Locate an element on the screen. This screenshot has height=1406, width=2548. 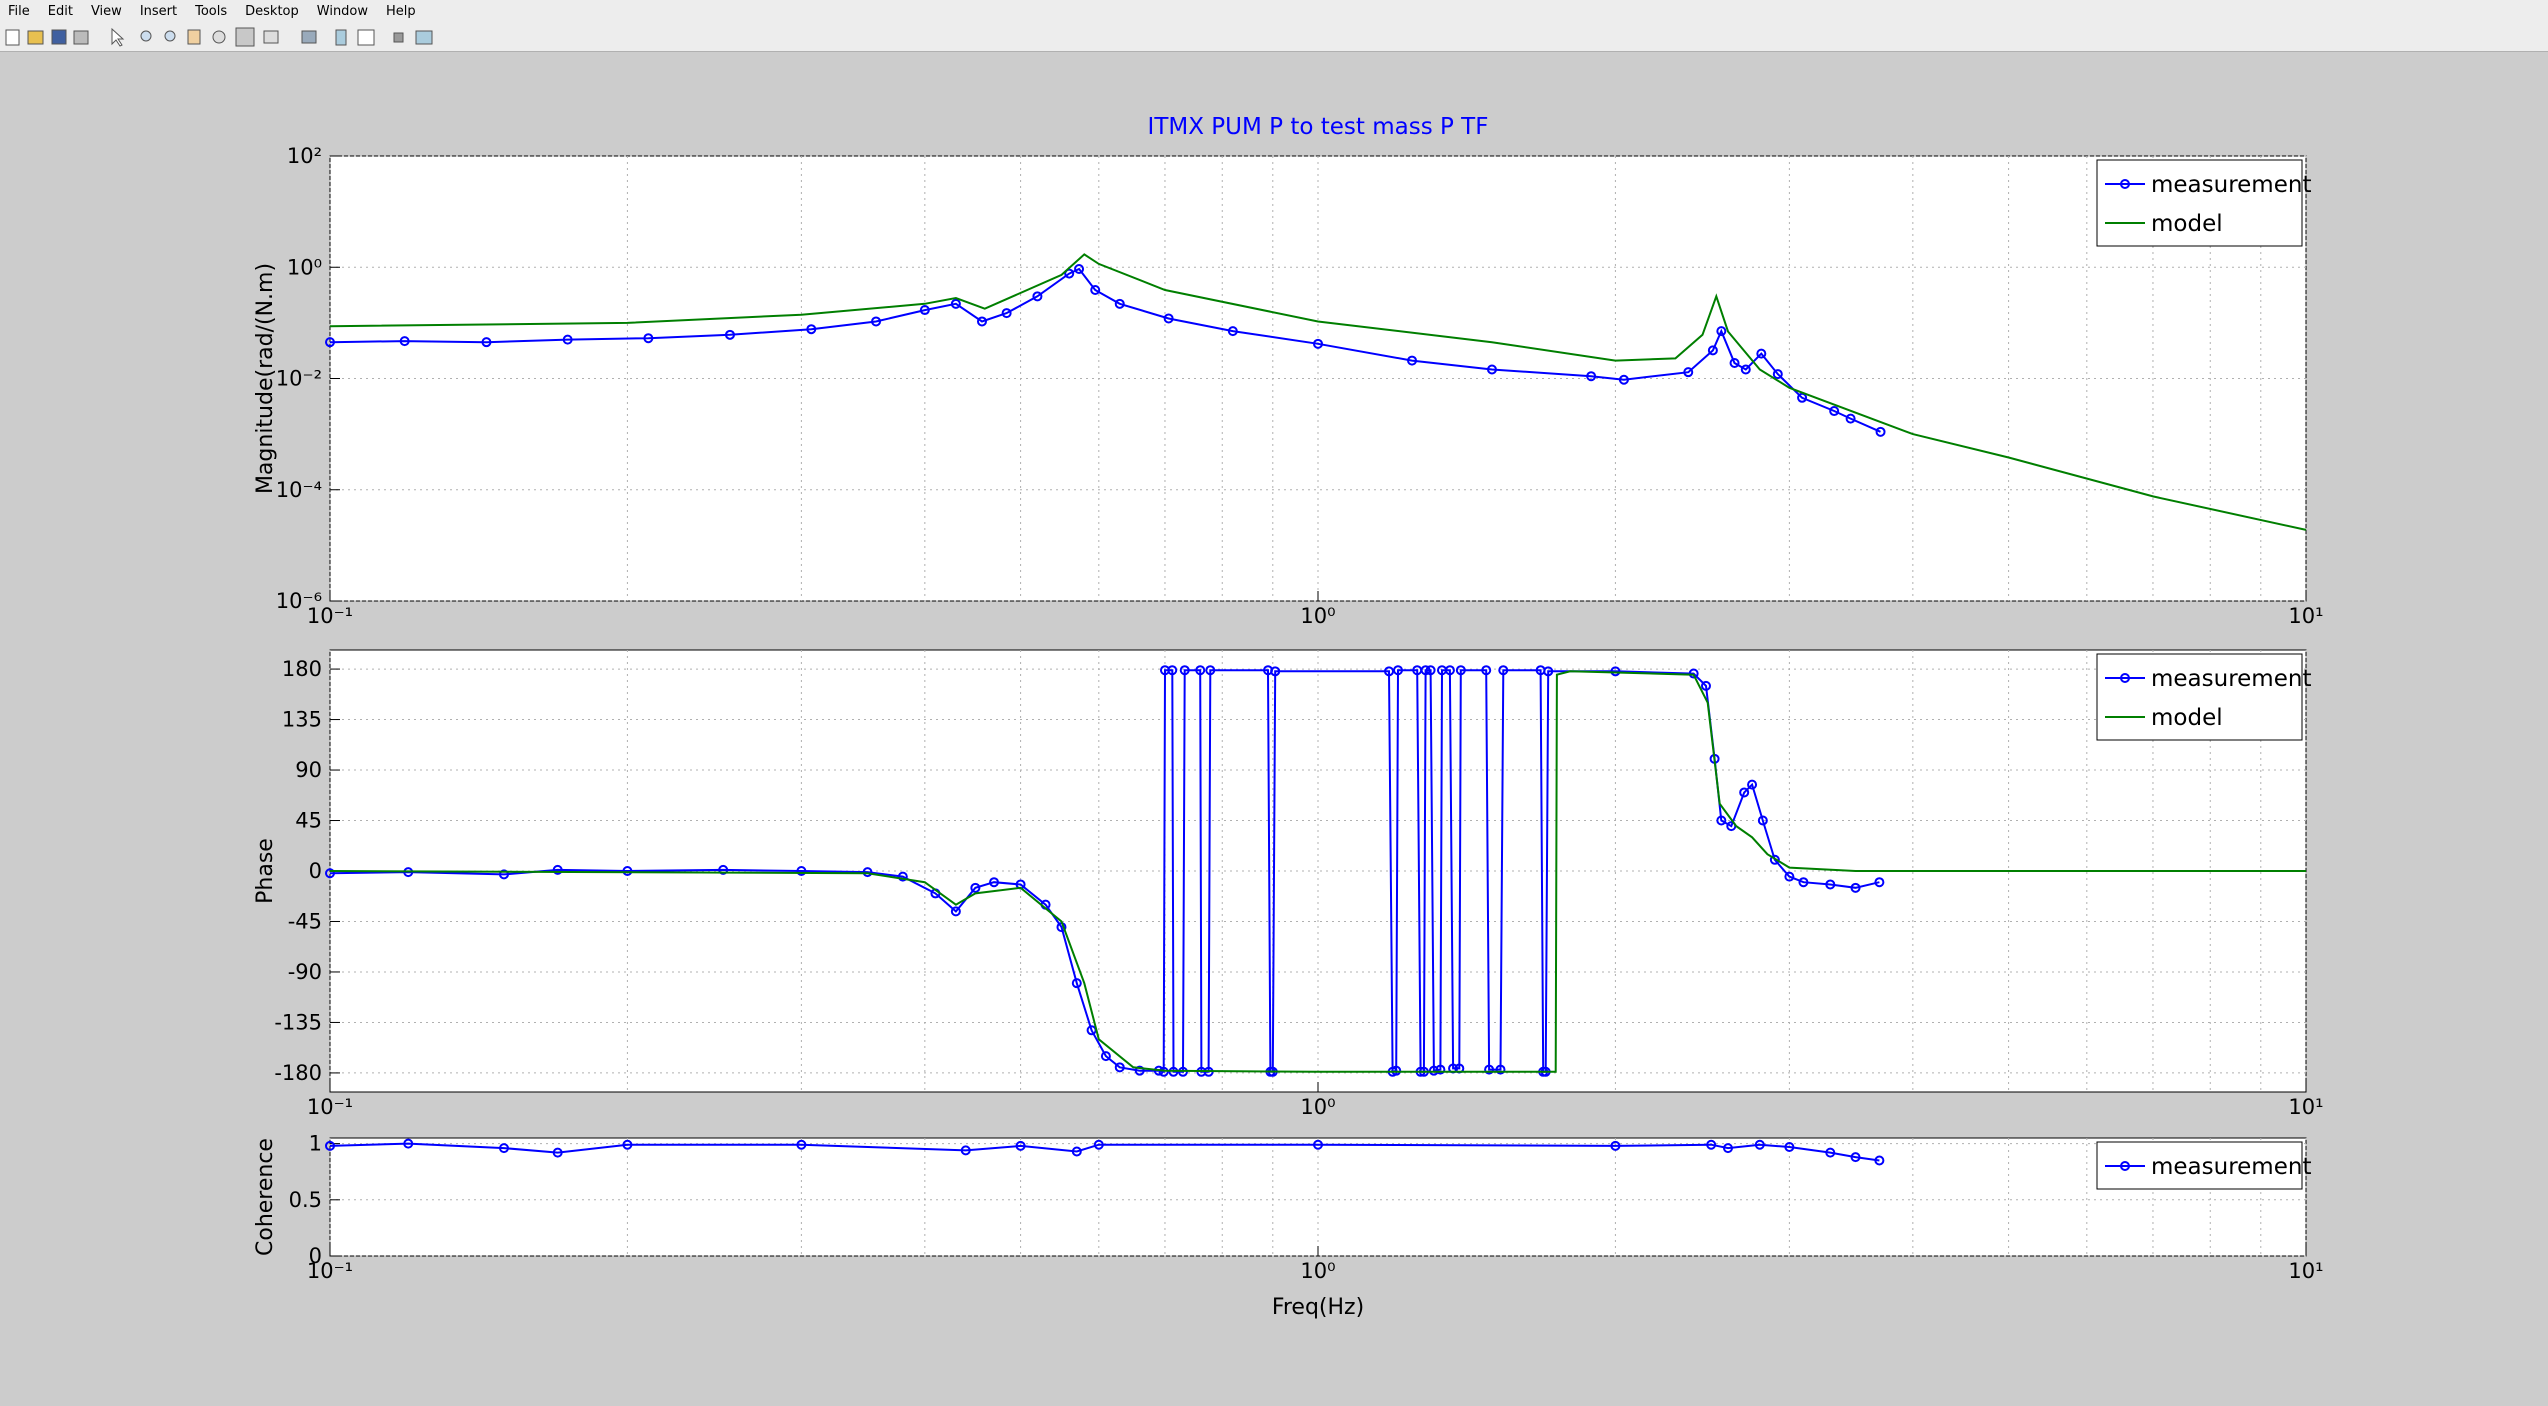
y-tick-label: 0 is located at coordinates (315, 1256).